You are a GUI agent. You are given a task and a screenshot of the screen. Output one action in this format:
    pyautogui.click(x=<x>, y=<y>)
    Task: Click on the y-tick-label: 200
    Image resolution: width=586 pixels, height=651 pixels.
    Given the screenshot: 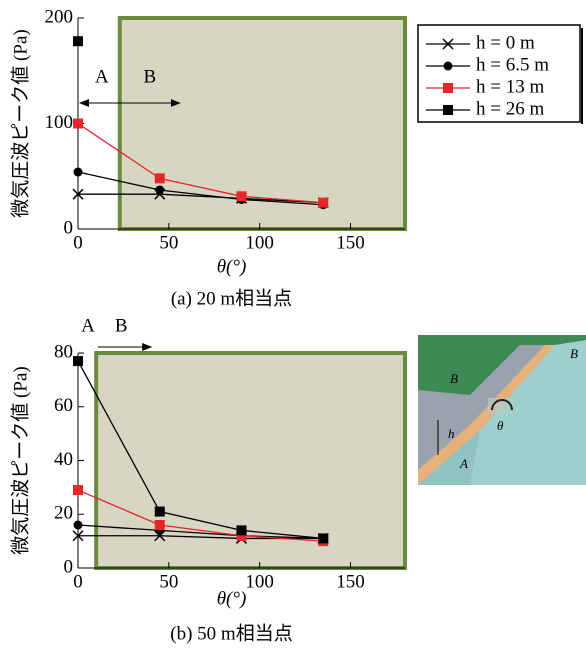 What is the action you would take?
    pyautogui.click(x=59, y=16)
    